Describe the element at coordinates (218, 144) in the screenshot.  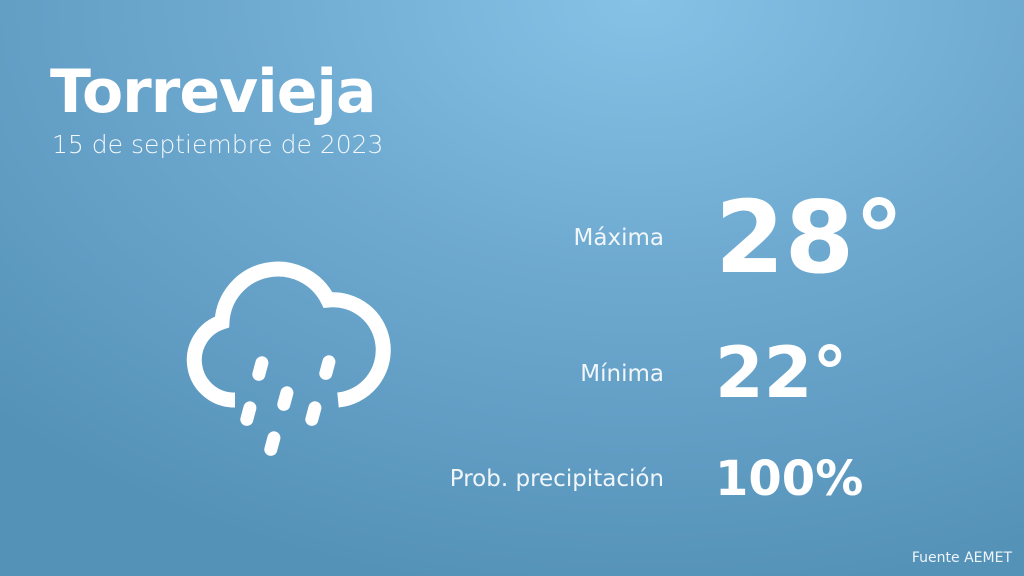
I see `date-subtitle: 15 de septiembre de 2023` at that location.